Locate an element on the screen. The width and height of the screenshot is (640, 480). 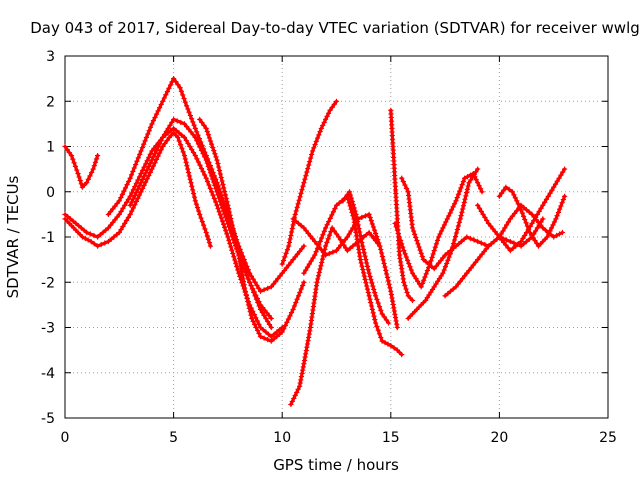
y-tick-labels: 3 2 1 0 -1 -2 -3 -4 -5 is located at coordinates (48, 238).